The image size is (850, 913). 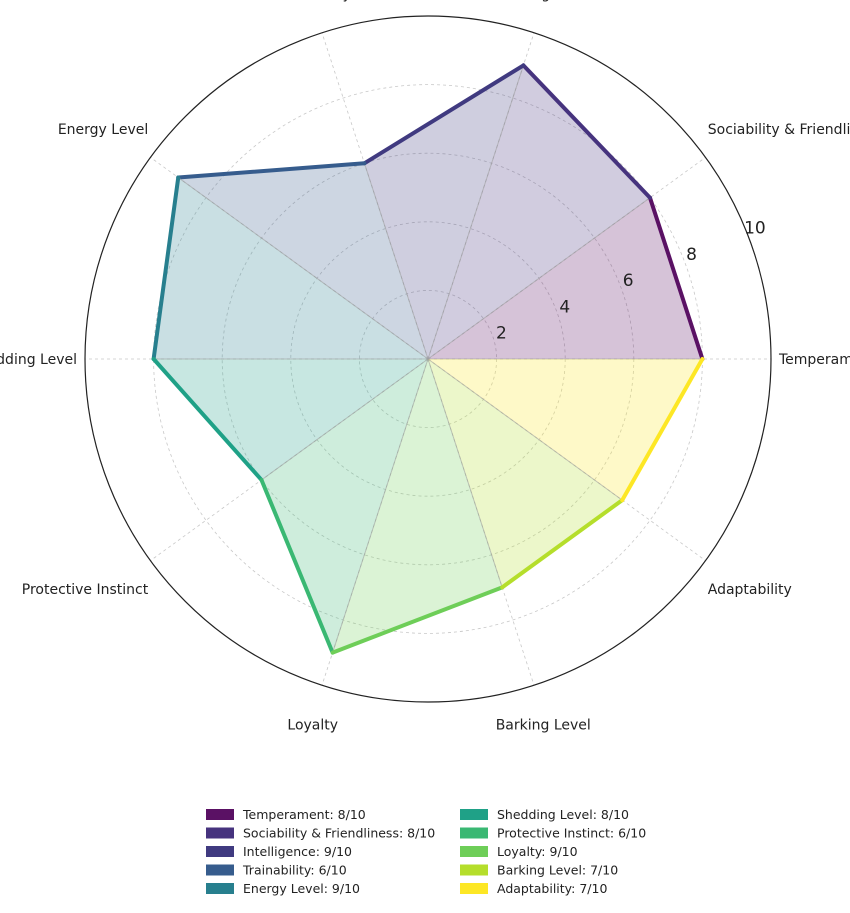 What do you see at coordinates (628, 281) in the screenshot?
I see `radial-tick-label: 6` at bounding box center [628, 281].